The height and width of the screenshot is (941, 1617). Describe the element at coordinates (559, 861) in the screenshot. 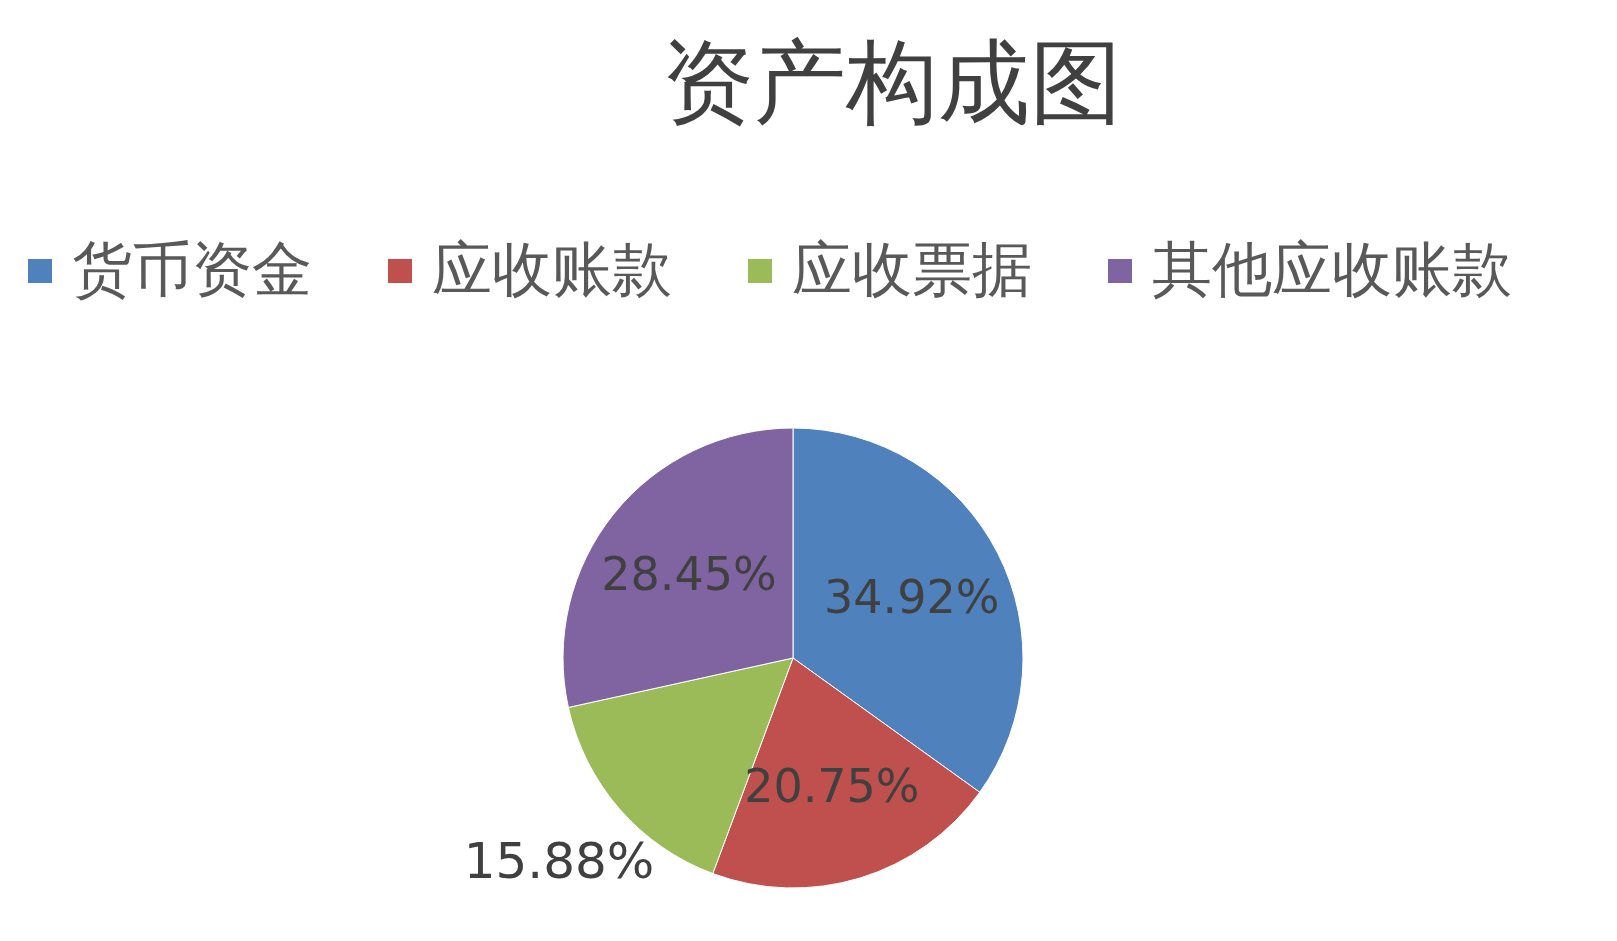

I see `data-label: 15.88%` at that location.